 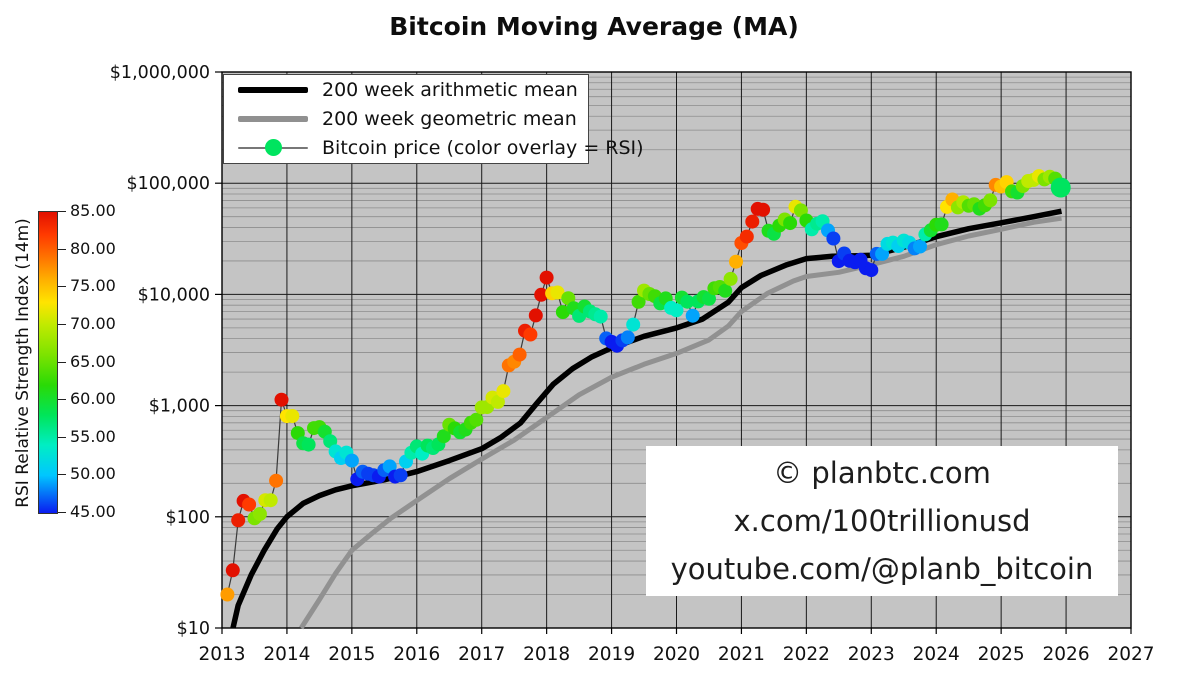 I want to click on y-tick-label: $10, so click(x=193, y=629).